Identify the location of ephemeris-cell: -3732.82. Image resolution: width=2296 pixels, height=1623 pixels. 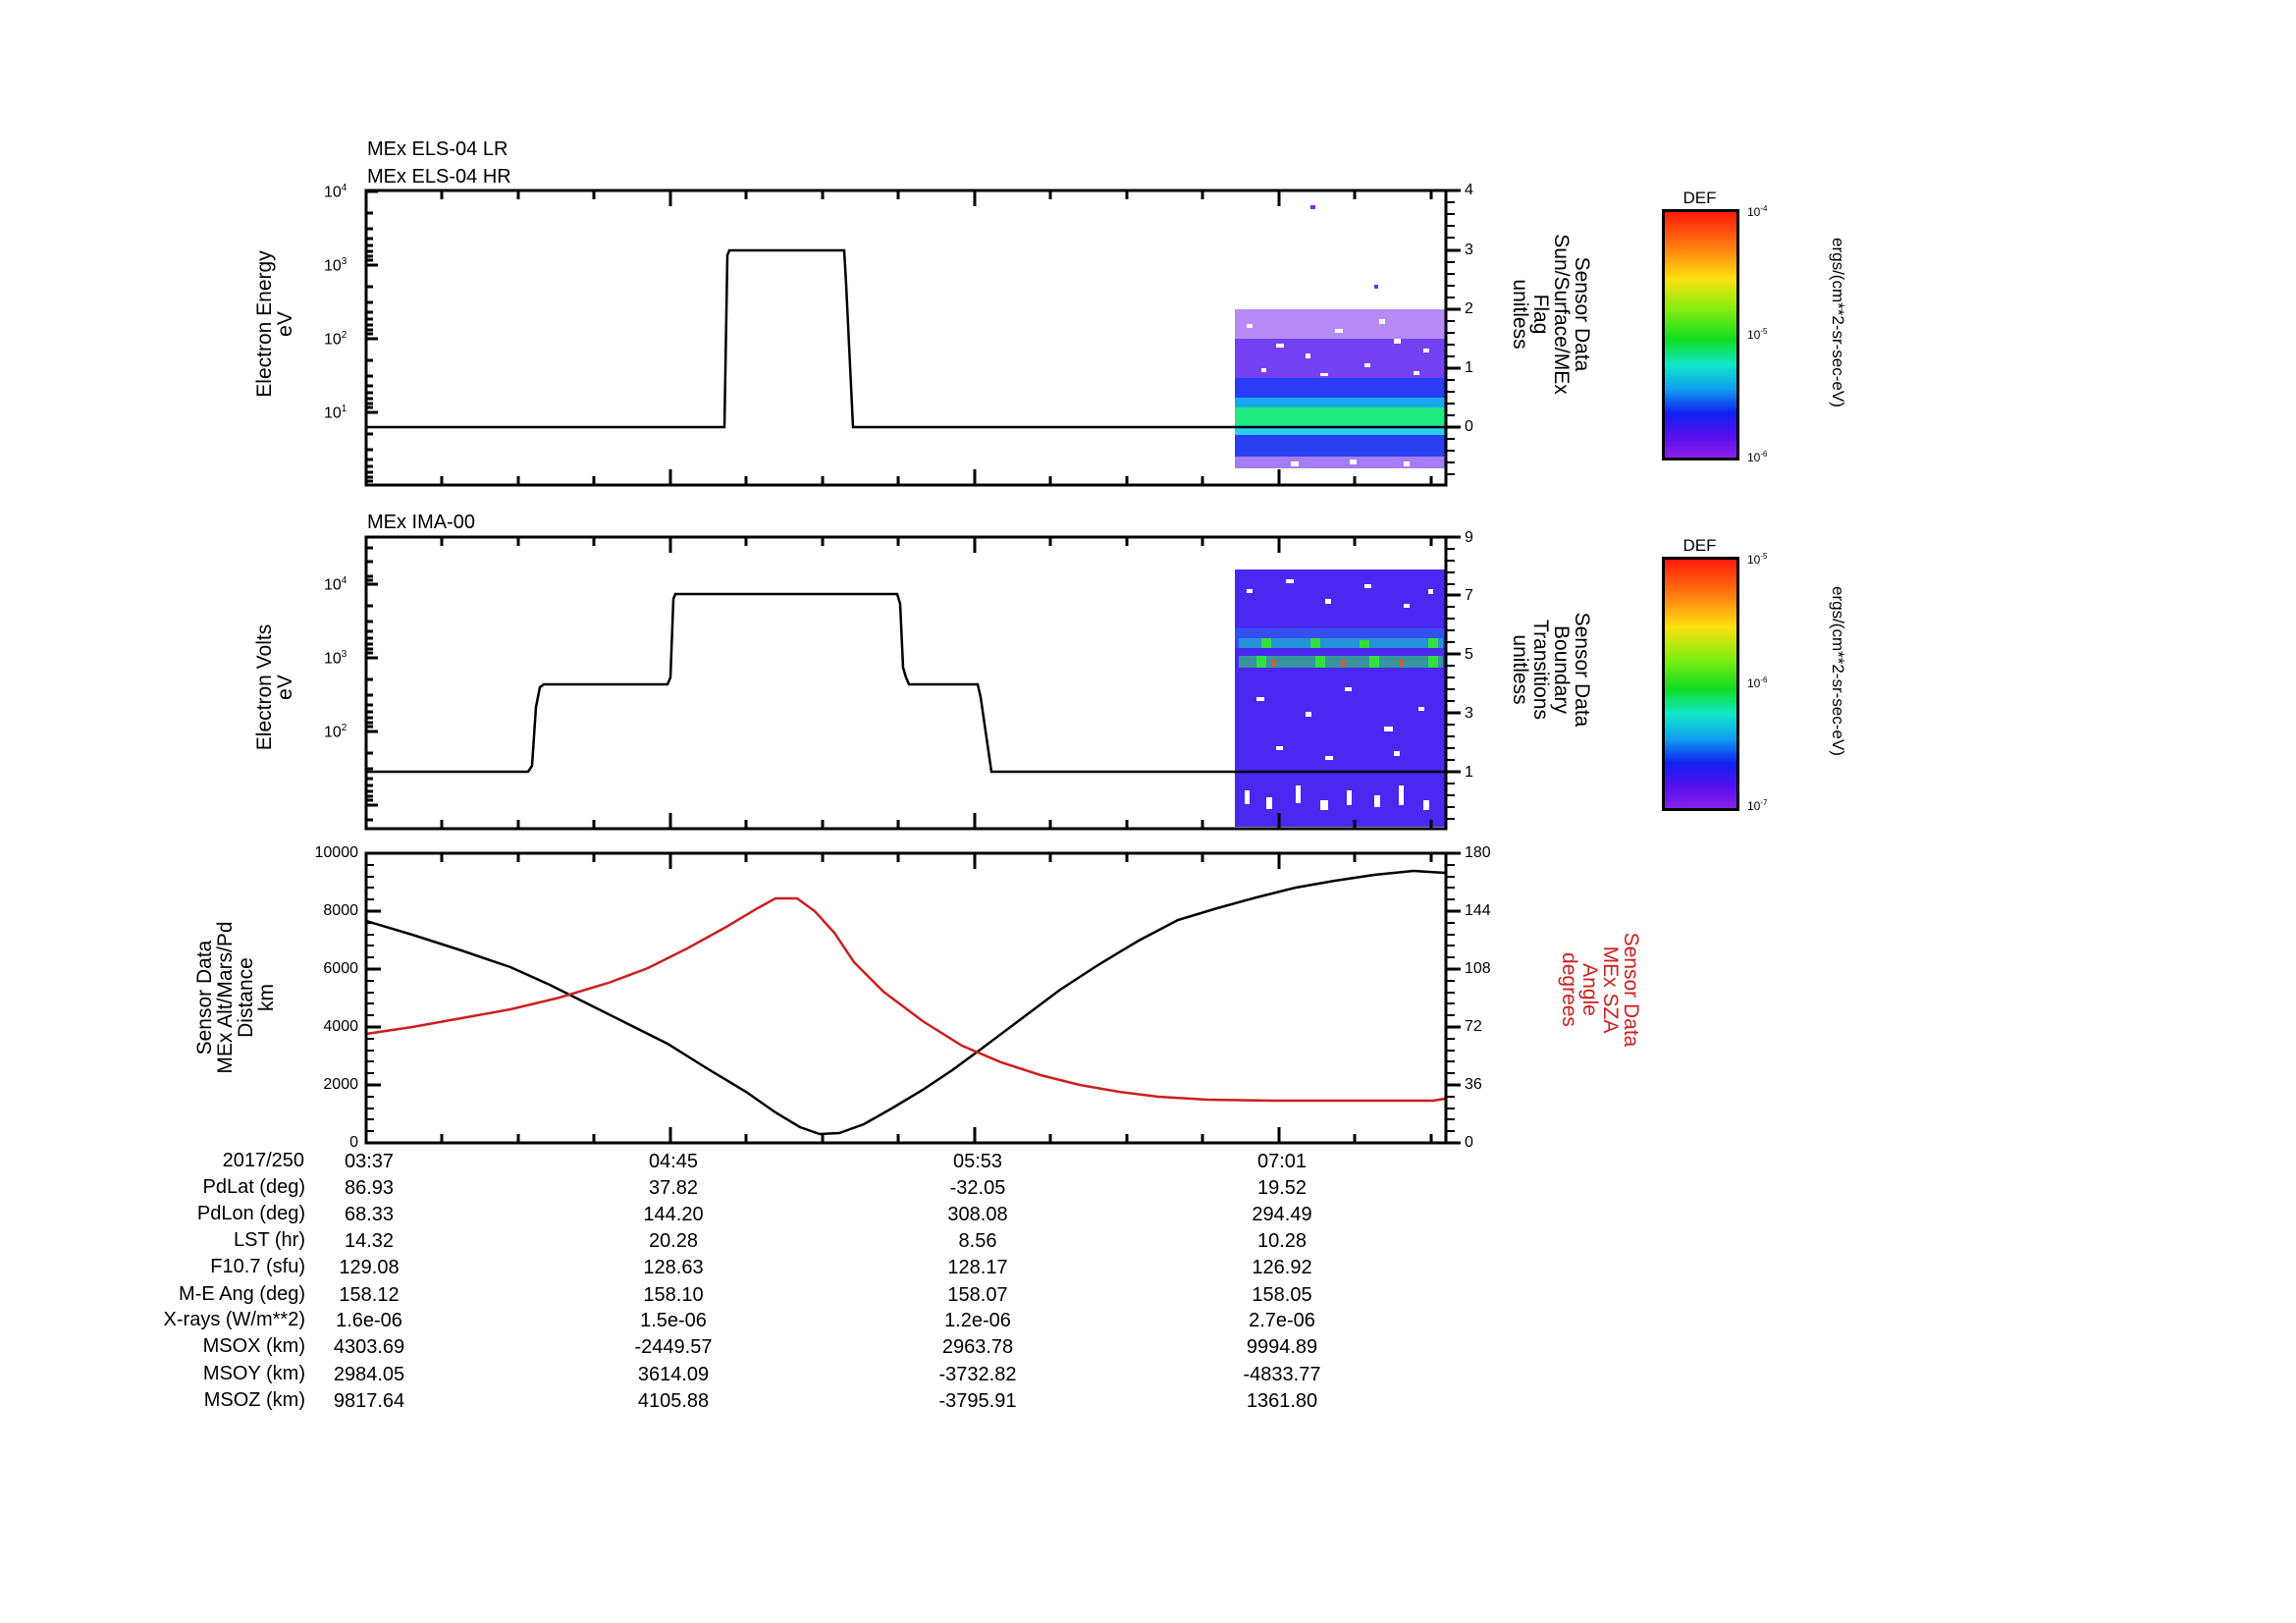
(978, 1374).